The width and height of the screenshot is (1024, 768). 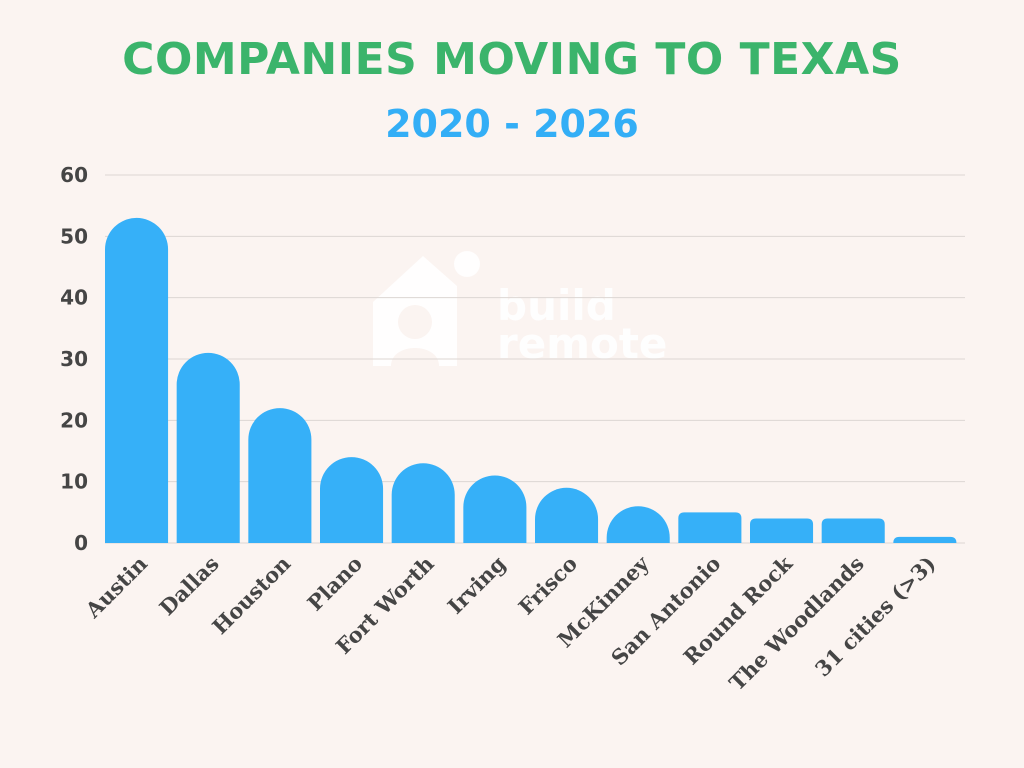 I want to click on watermark-word-1: remote, so click(x=582, y=343).